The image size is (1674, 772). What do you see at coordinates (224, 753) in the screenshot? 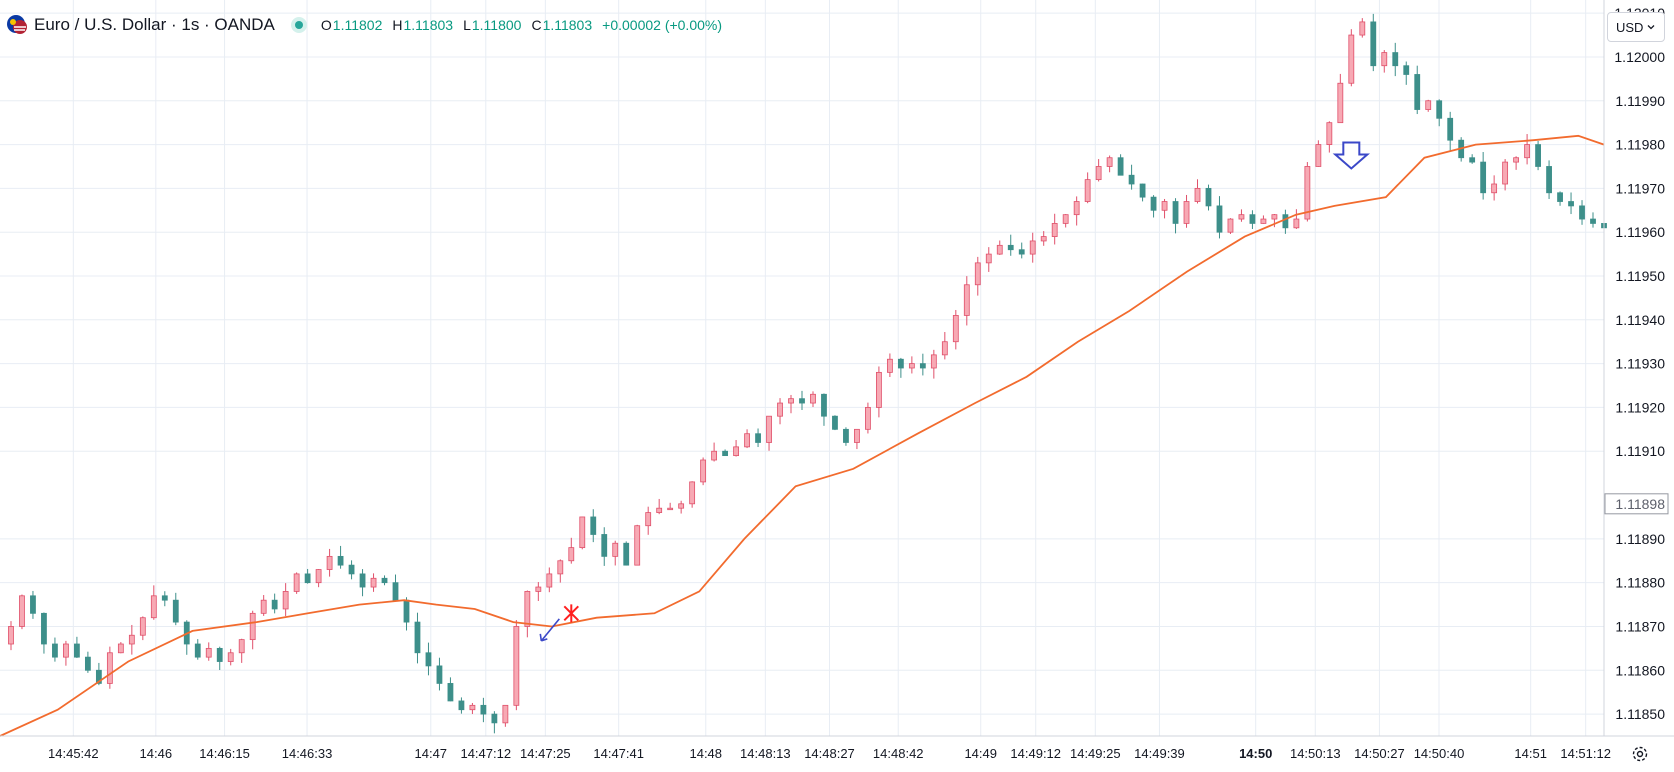
I see `time-tick-label: 14:46:15` at bounding box center [224, 753].